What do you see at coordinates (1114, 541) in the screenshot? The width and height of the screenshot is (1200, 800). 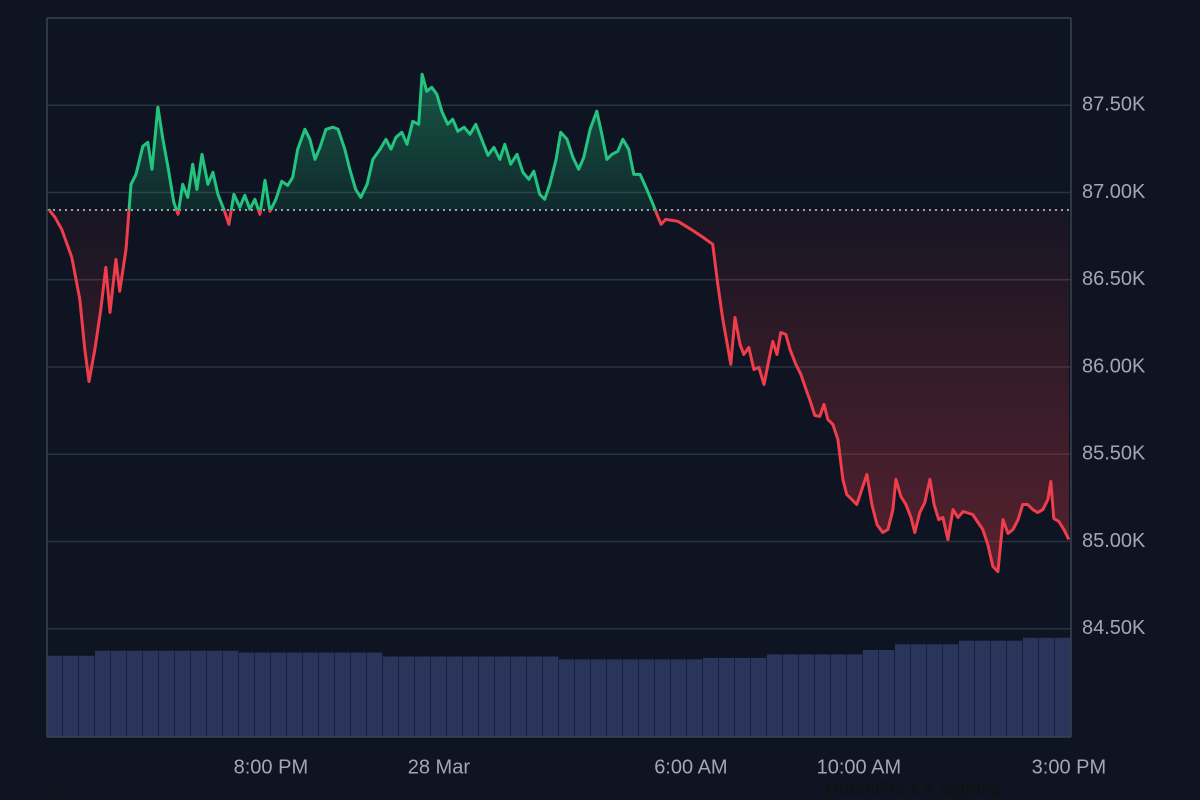 I see `y-tick-label: 85.00K` at bounding box center [1114, 541].